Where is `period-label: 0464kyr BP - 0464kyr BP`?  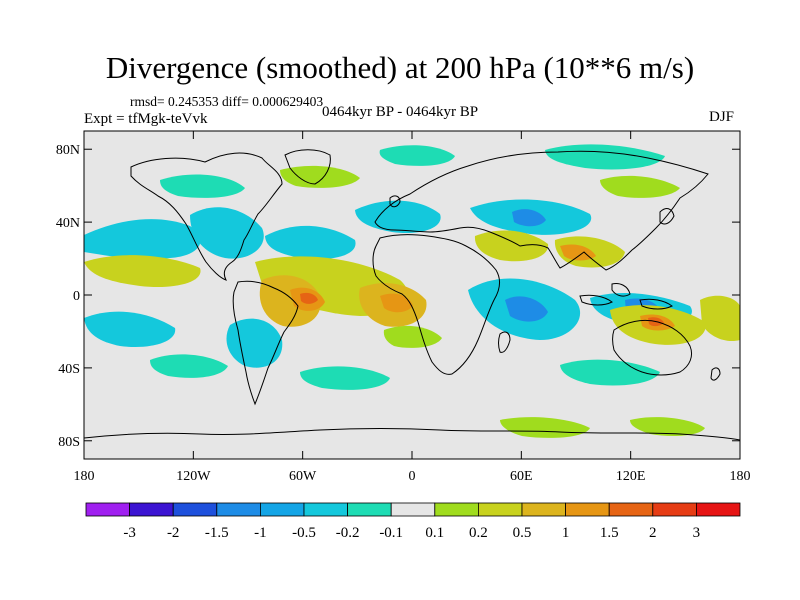 period-label: 0464kyr BP - 0464kyr BP is located at coordinates (400, 112).